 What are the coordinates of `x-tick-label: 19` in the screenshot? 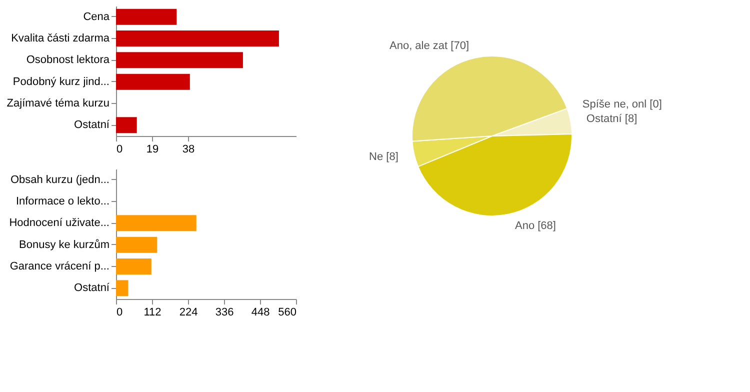 It's located at (152, 150).